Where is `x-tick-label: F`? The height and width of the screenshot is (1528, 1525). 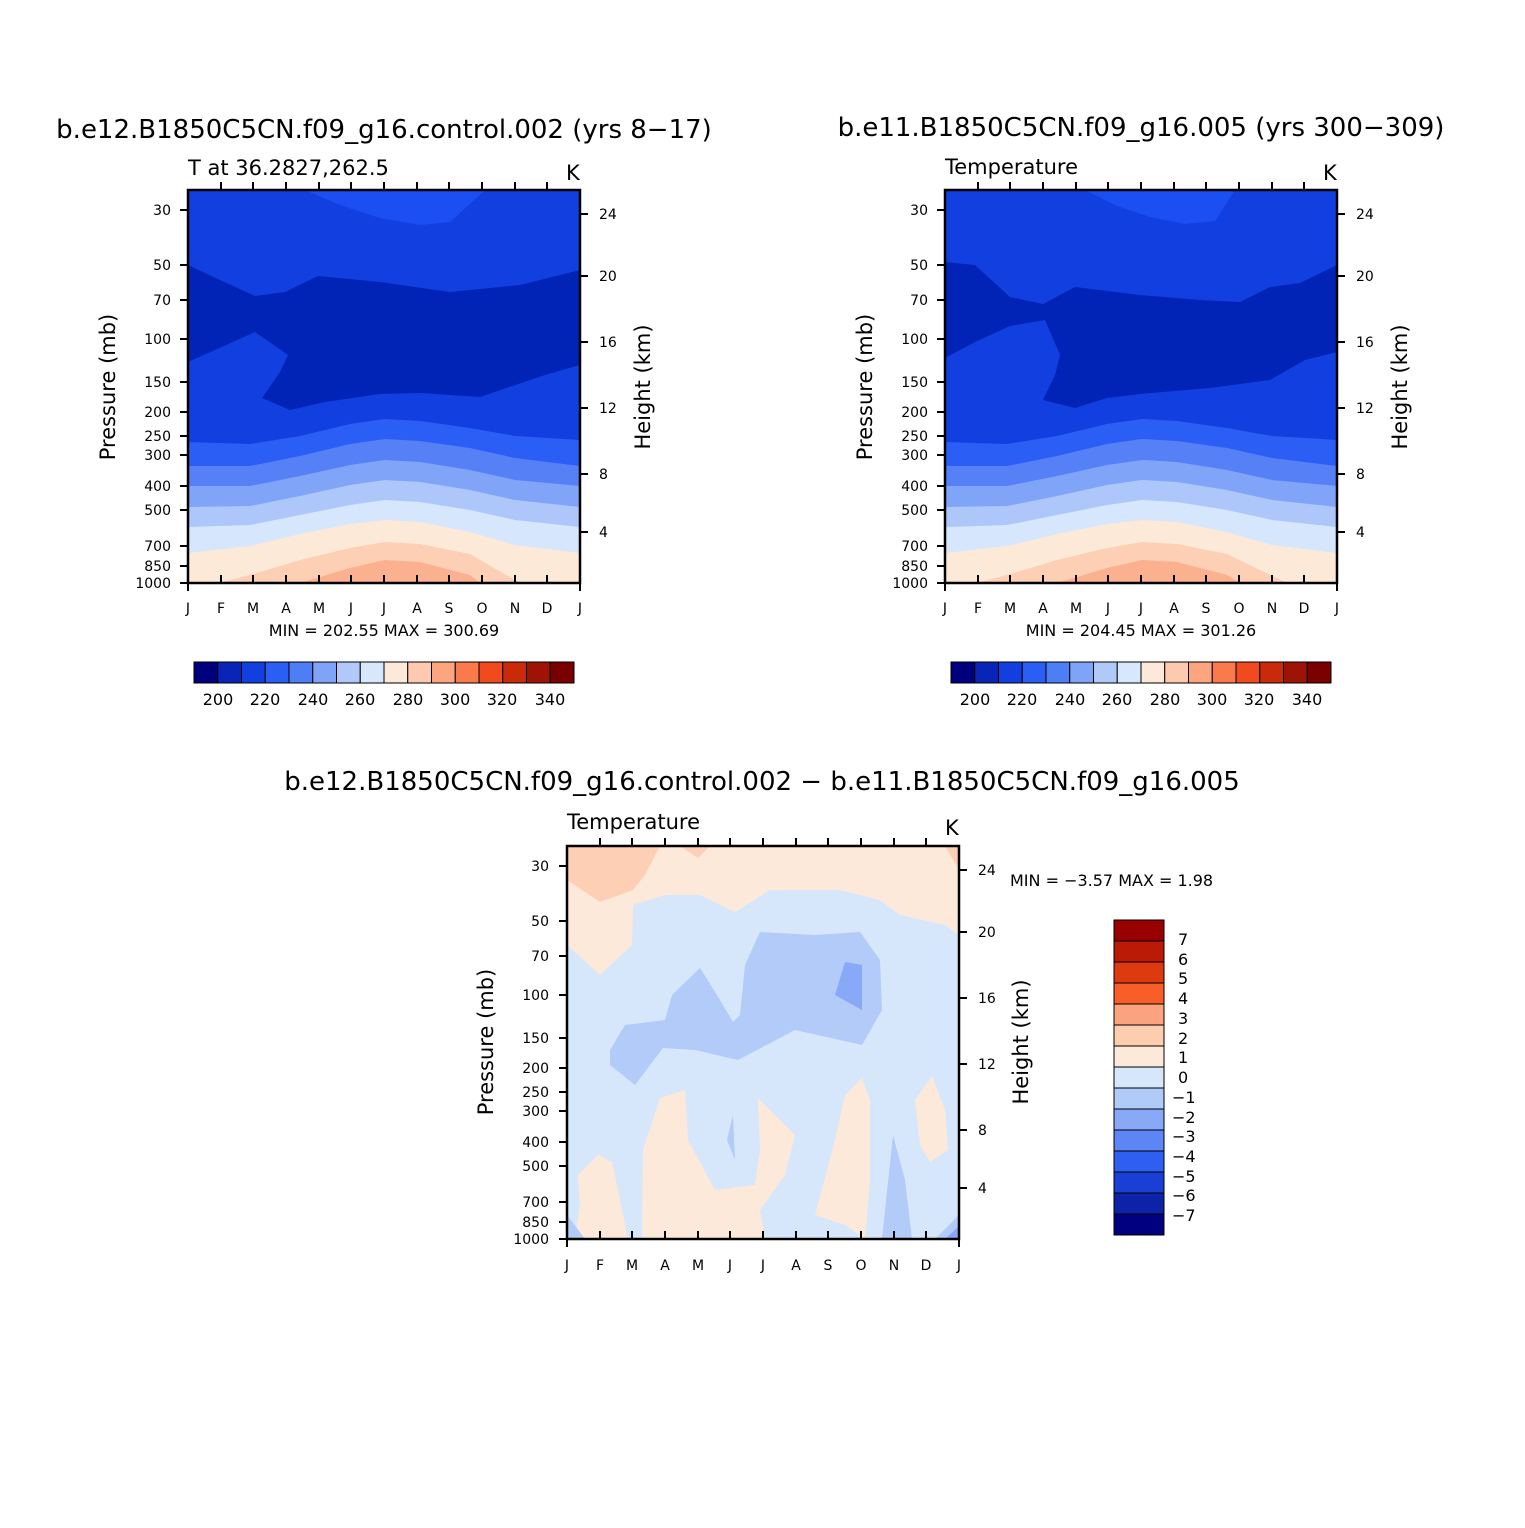
x-tick-label: F is located at coordinates (978, 609).